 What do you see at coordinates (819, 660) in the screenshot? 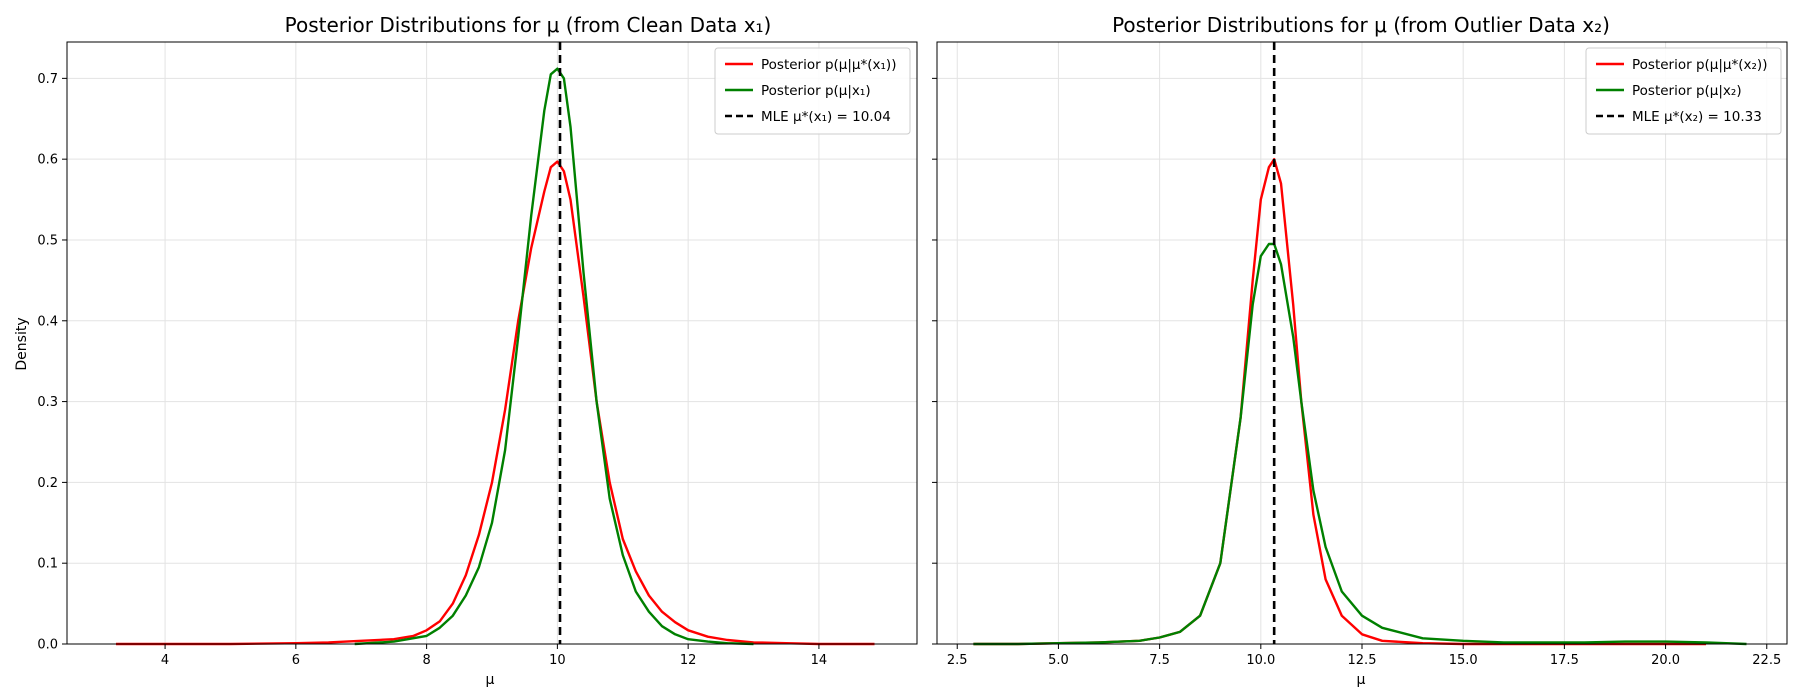
I see `left-x-tick-label: 14` at bounding box center [819, 660].